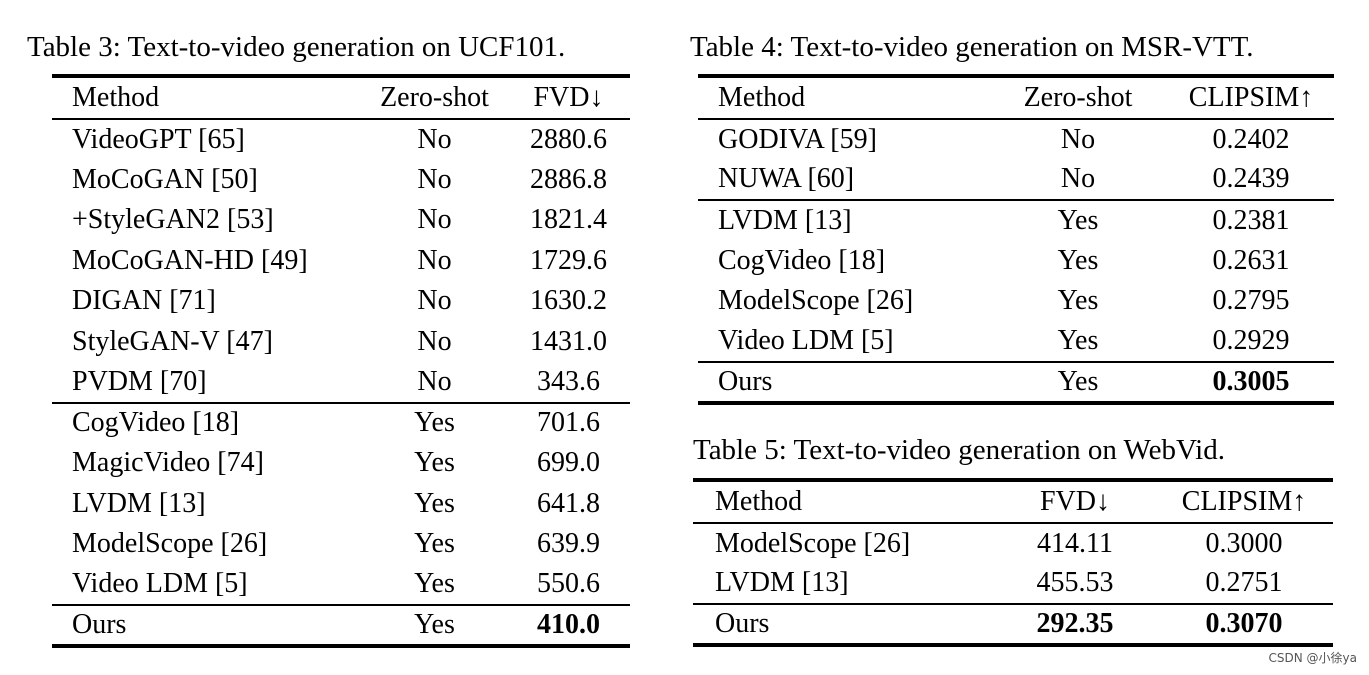  Describe the element at coordinates (568, 220) in the screenshot. I see `value-cell: 1821.4` at that location.